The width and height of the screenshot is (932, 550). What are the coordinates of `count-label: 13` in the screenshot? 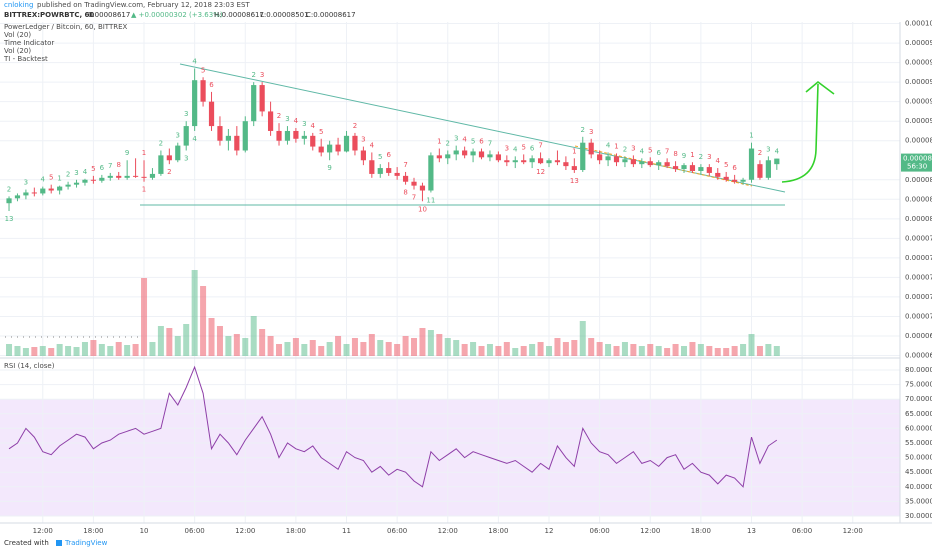 It's located at (9, 219).